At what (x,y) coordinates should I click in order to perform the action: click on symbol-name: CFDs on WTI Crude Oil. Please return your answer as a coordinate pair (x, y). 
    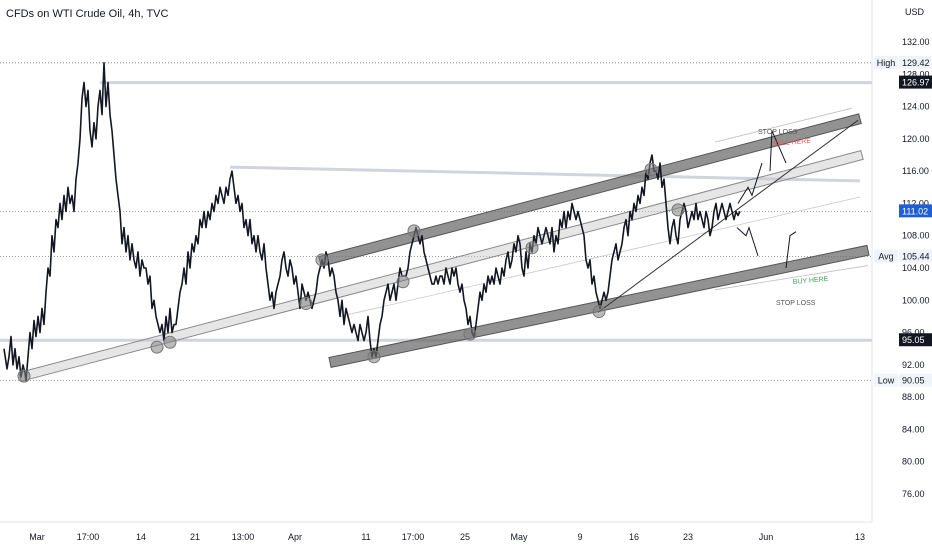
    Looking at the image, I should click on (64, 14).